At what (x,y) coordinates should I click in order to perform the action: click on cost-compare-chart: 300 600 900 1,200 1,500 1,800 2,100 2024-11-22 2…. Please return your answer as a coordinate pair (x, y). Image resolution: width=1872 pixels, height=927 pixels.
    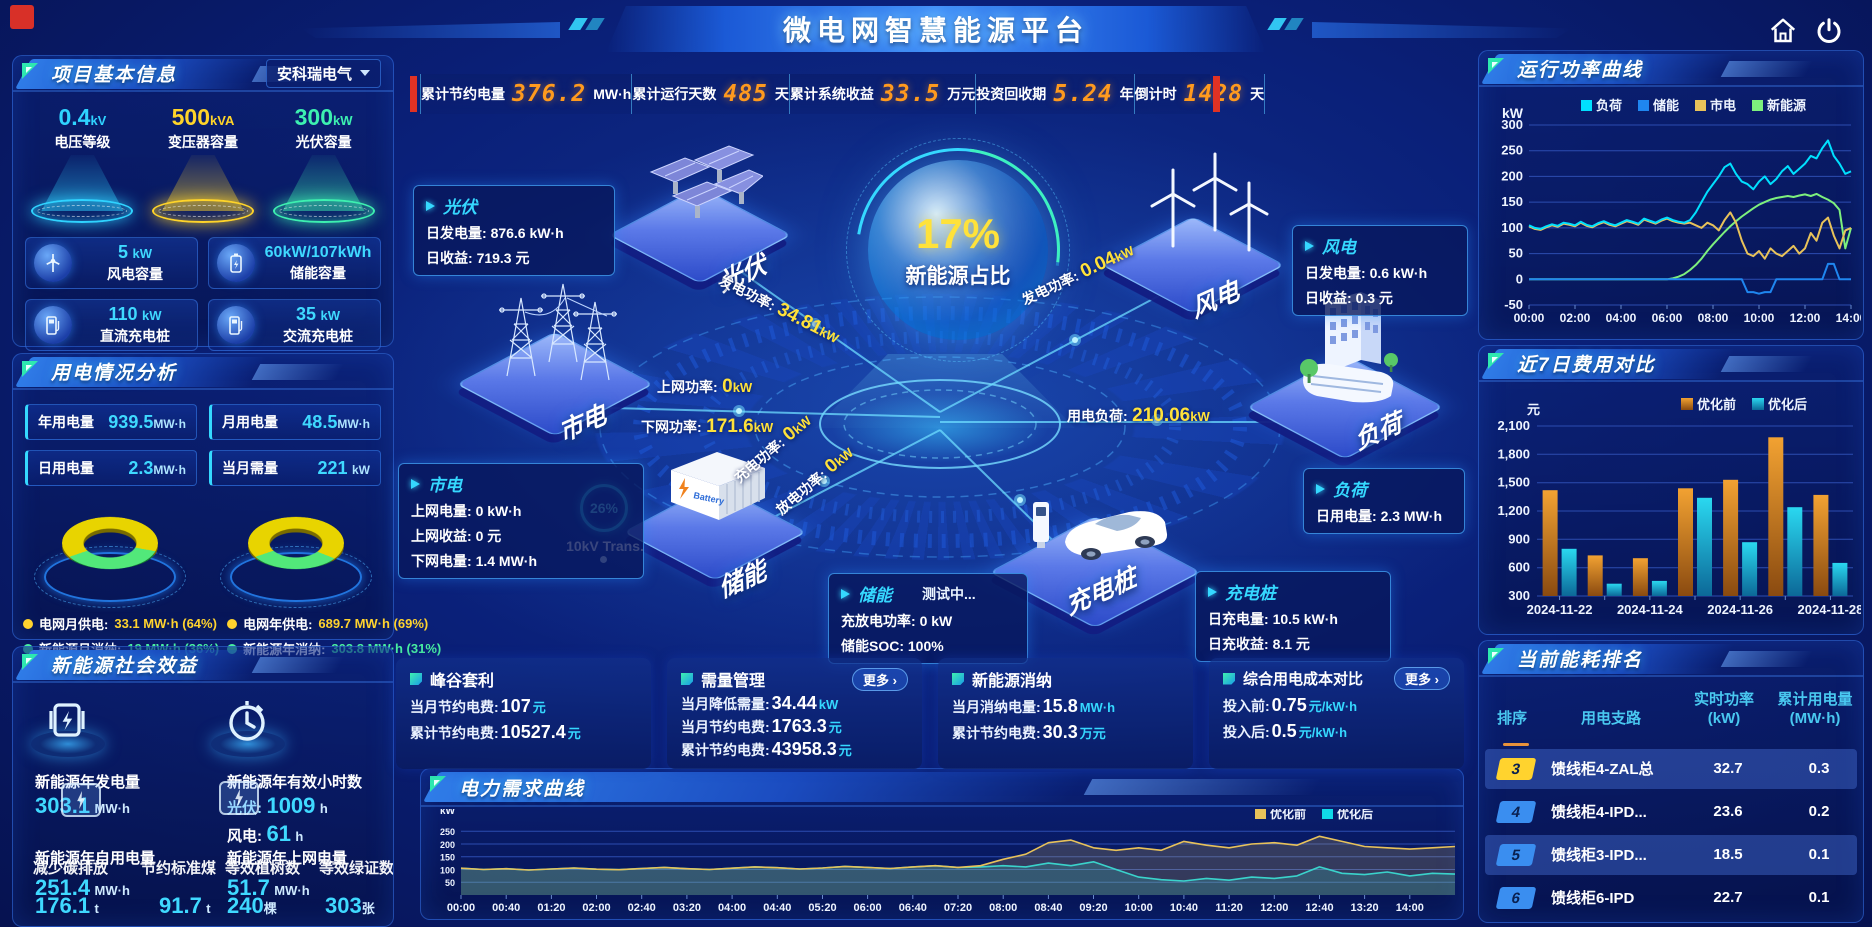
    Looking at the image, I should click on (1672, 511).